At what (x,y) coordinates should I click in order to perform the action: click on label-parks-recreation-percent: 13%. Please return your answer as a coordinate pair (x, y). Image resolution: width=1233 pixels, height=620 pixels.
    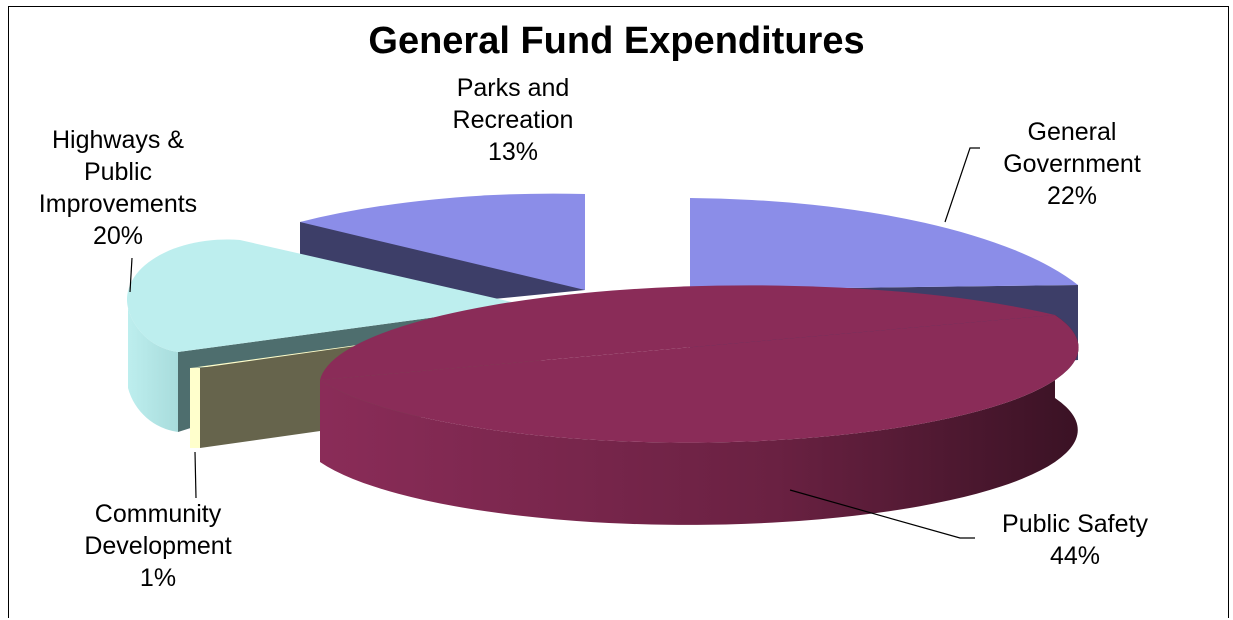
    Looking at the image, I should click on (513, 152).